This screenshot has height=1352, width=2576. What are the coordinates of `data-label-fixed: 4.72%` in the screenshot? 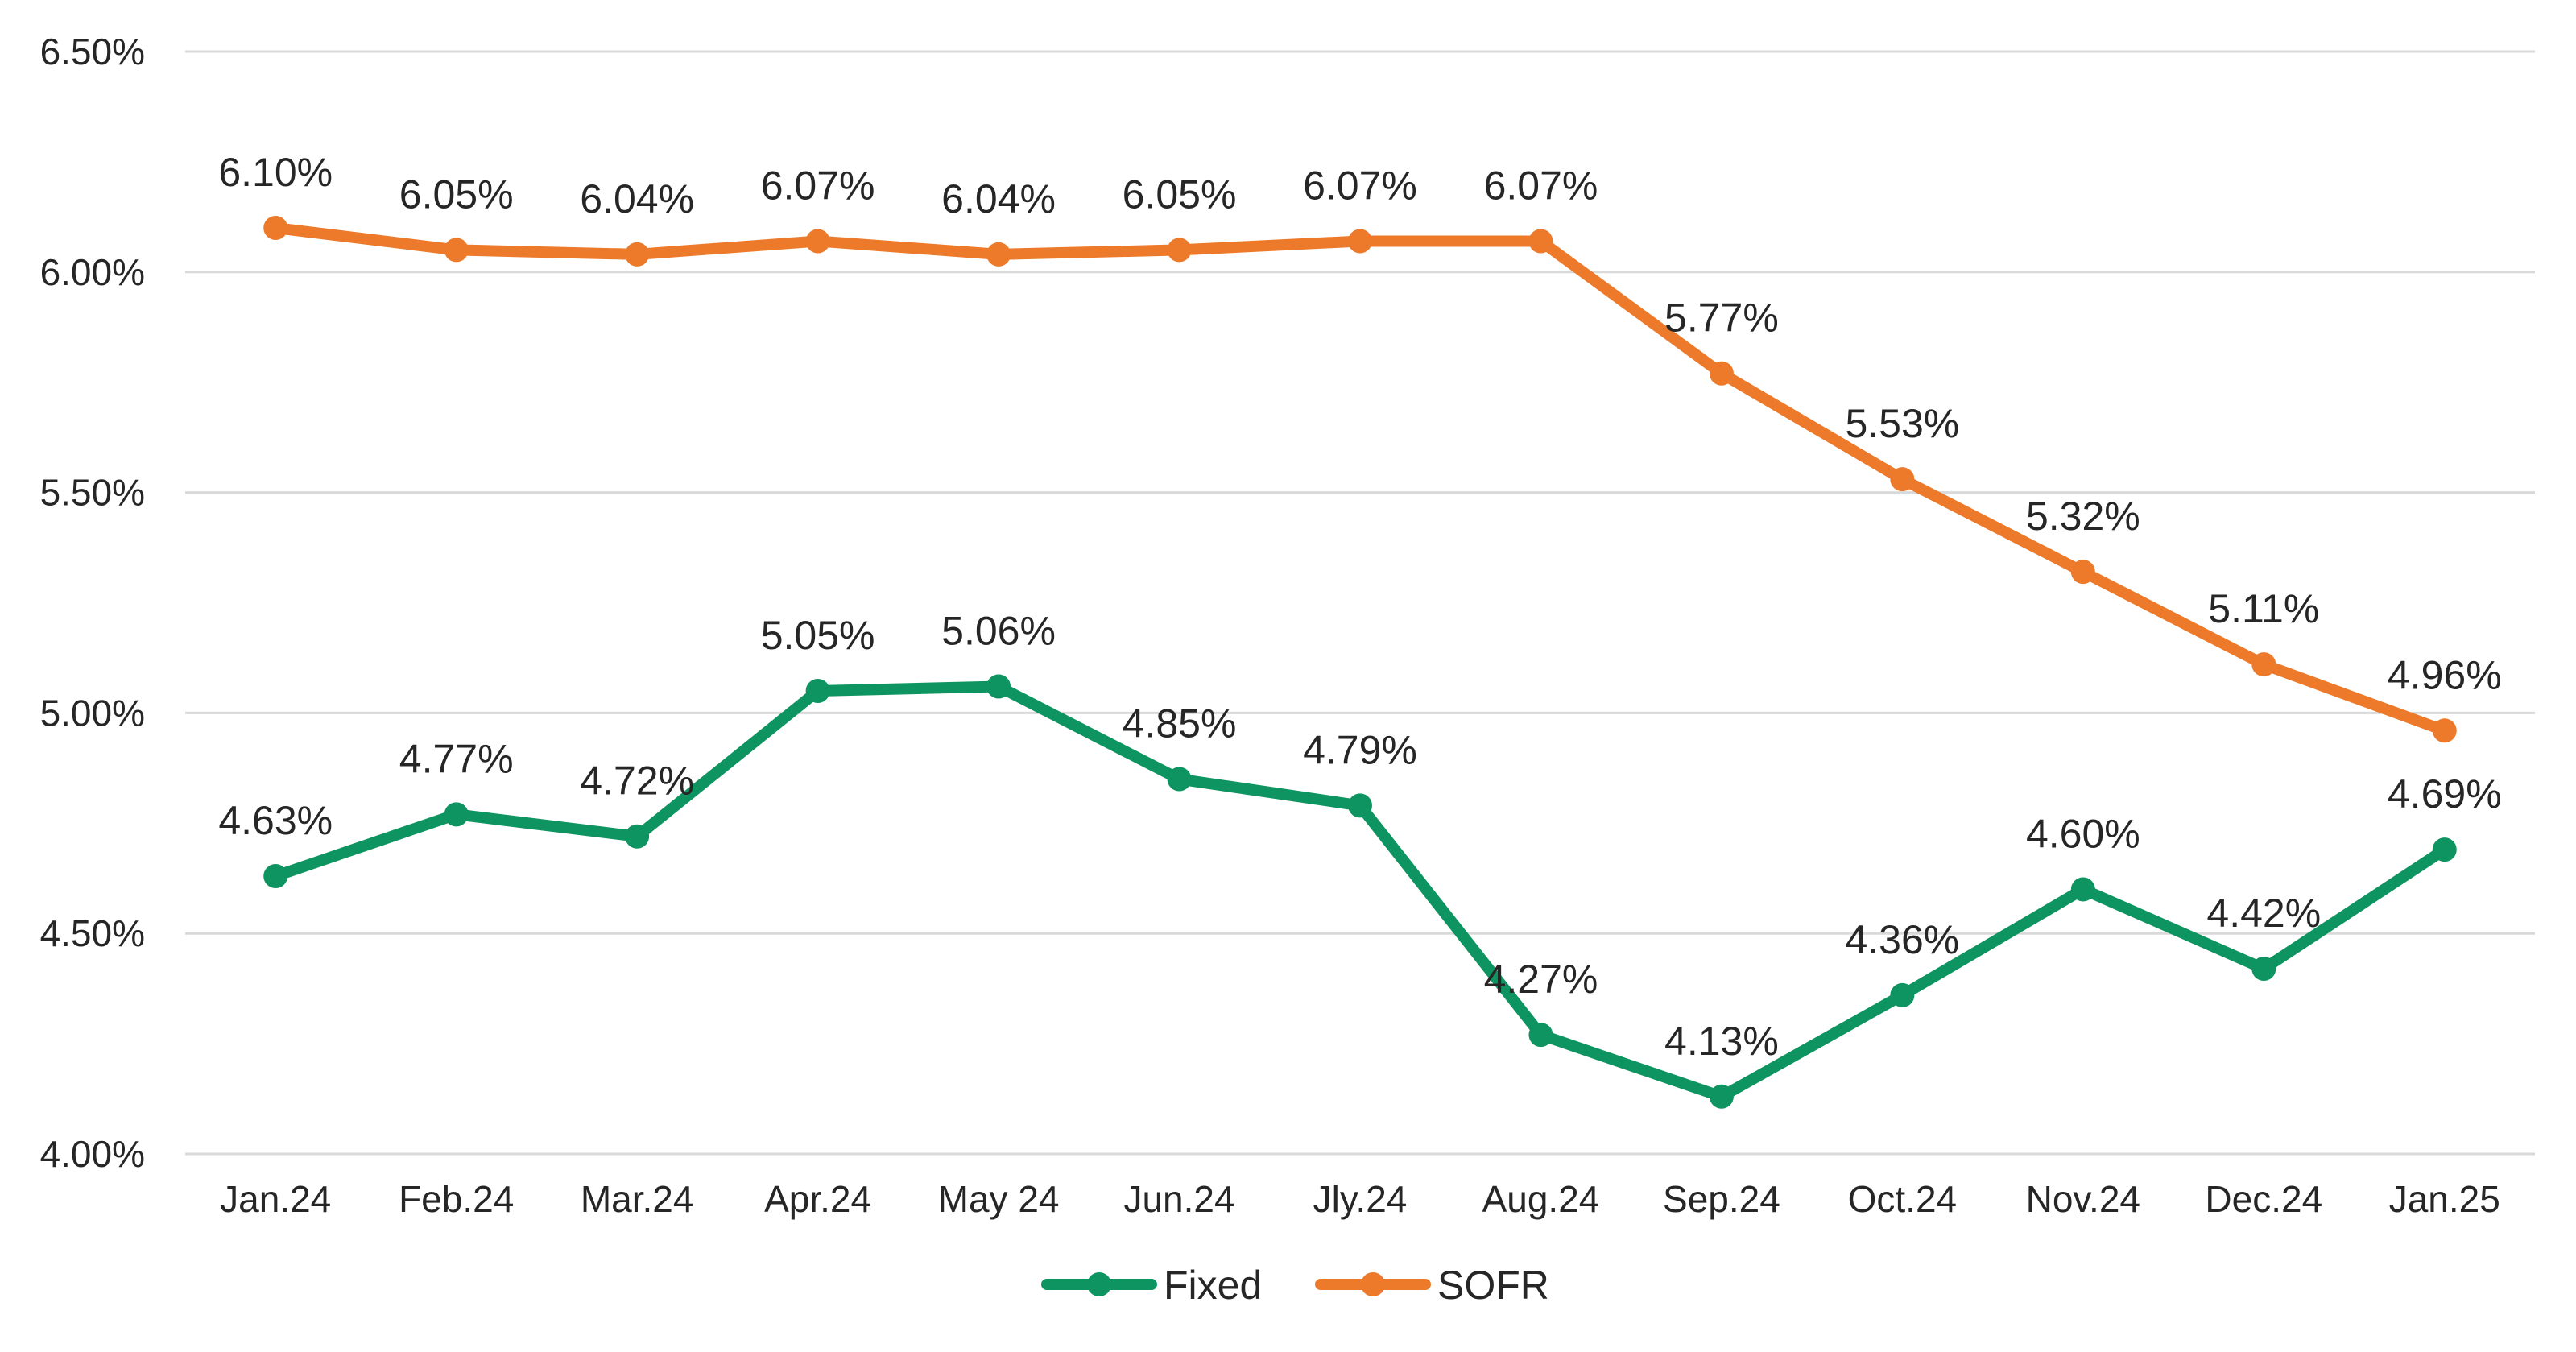 It's located at (637, 781).